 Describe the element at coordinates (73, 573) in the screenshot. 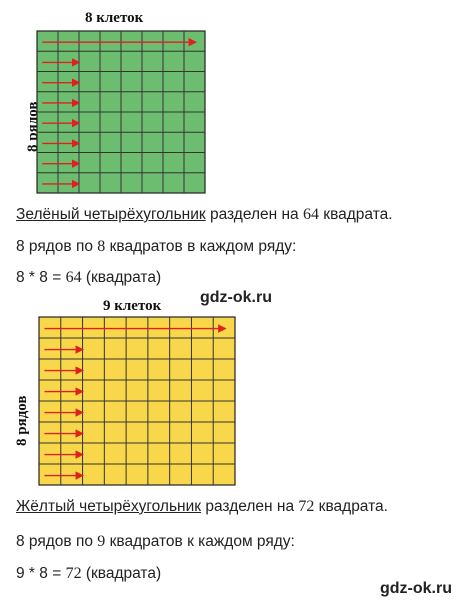

I see `yellow-result: 72` at that location.